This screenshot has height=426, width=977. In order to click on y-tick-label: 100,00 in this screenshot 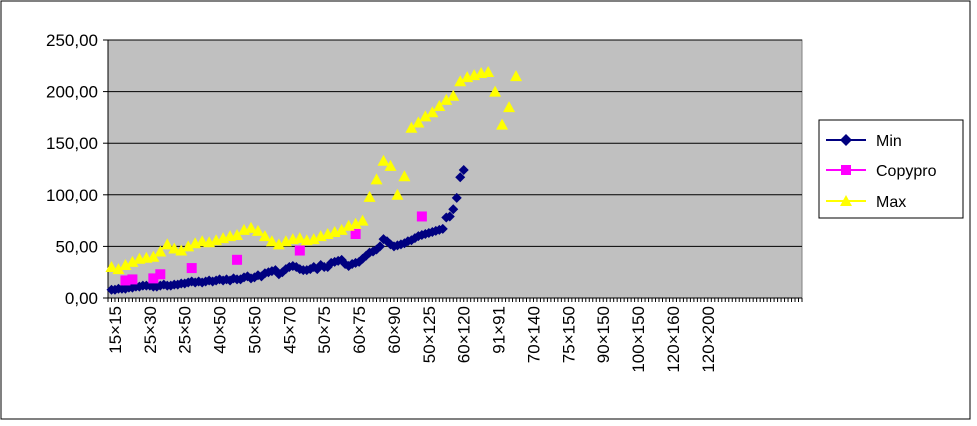, I will do `click(72, 195)`.